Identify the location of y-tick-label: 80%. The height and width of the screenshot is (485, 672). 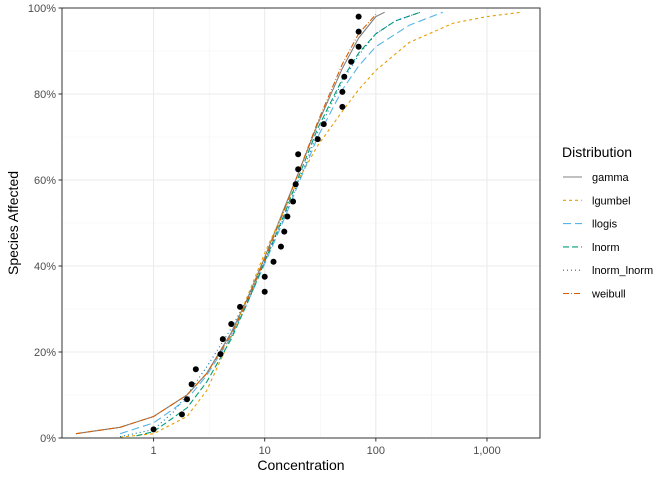
(45, 95).